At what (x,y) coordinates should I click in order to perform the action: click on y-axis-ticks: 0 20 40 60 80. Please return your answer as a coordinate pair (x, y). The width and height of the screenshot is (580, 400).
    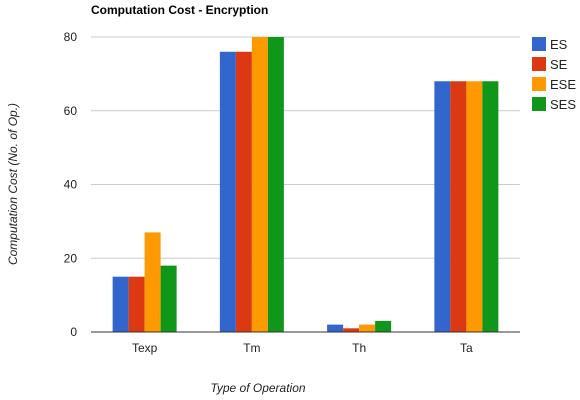
    Looking at the image, I should click on (71, 184).